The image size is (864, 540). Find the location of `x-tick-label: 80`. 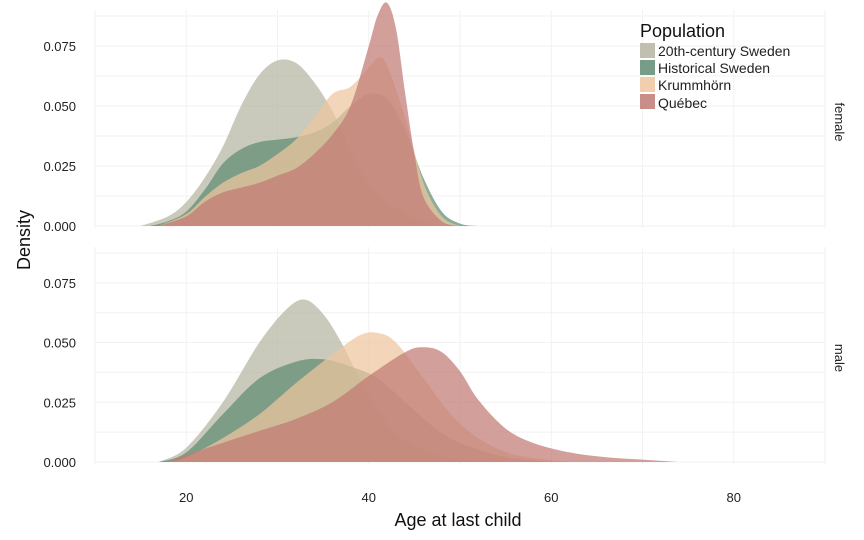

x-tick-label: 80 is located at coordinates (734, 497).